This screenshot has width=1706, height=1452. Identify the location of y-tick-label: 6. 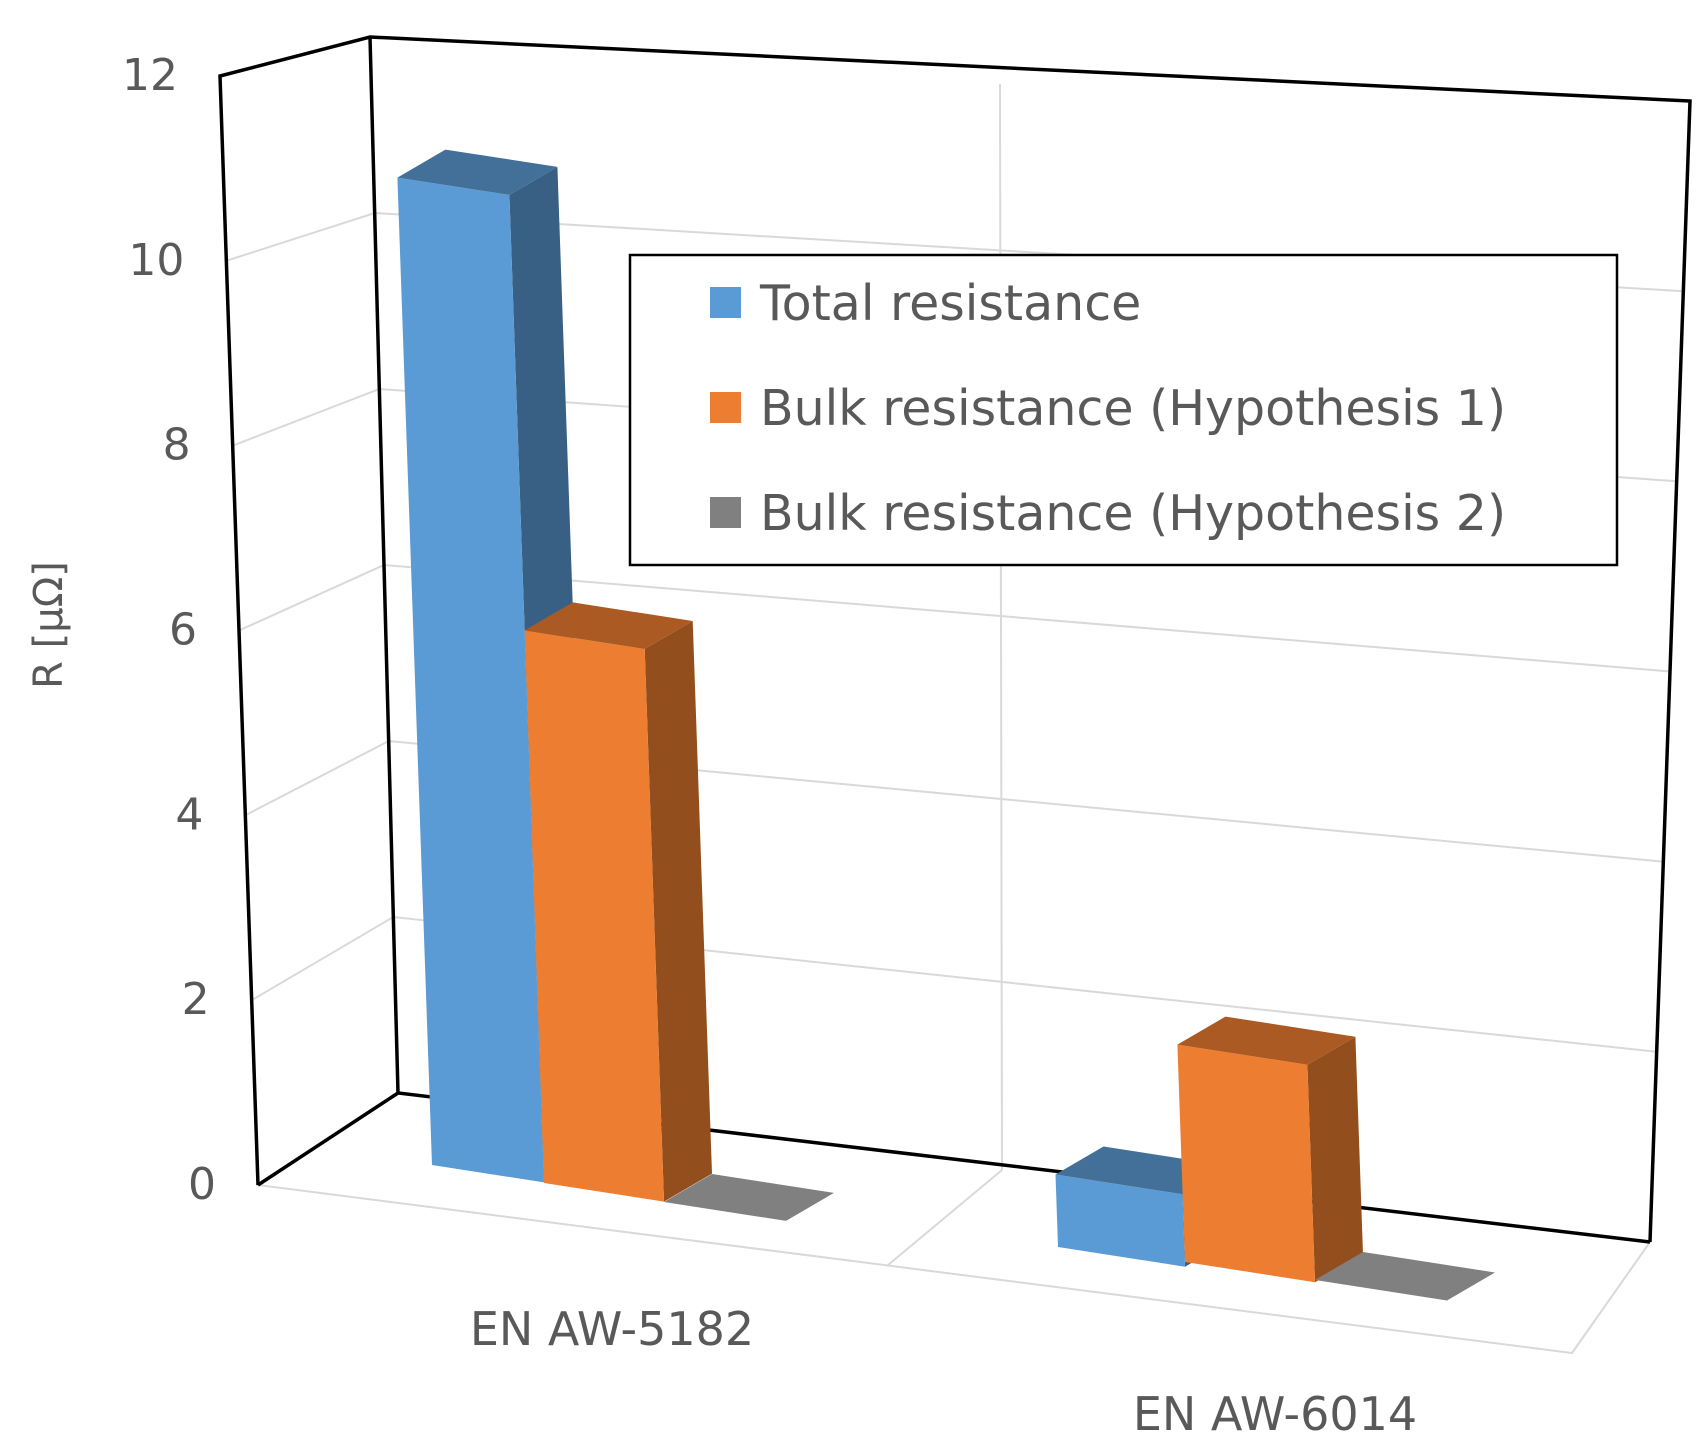
(183, 630).